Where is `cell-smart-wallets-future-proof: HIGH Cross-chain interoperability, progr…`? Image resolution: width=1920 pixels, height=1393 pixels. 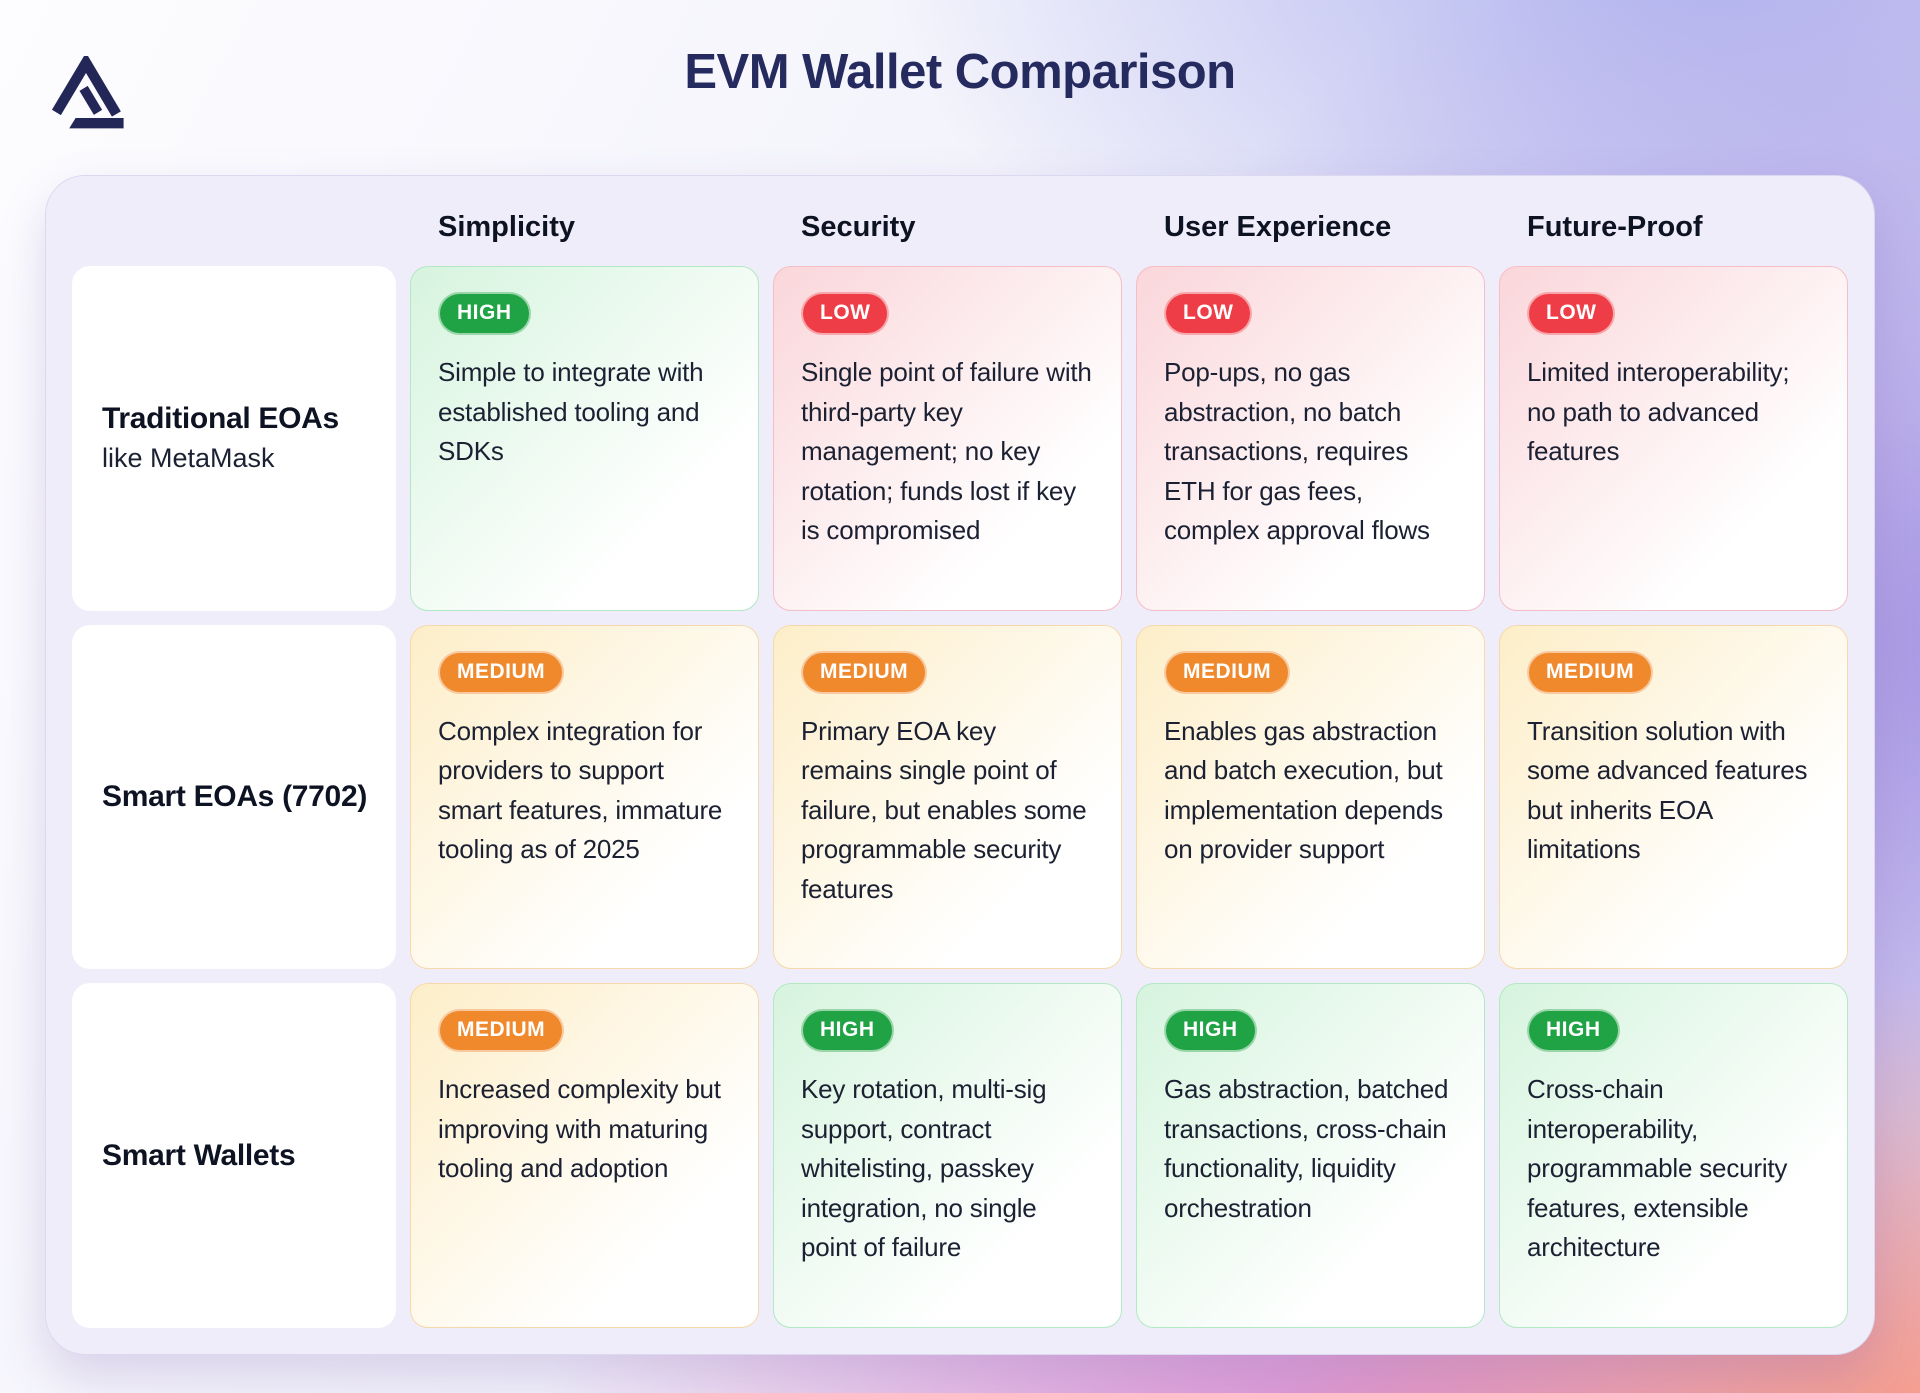
cell-smart-wallets-future-proof: HIGH Cross-chain interoperability, progr… is located at coordinates (1673, 1155).